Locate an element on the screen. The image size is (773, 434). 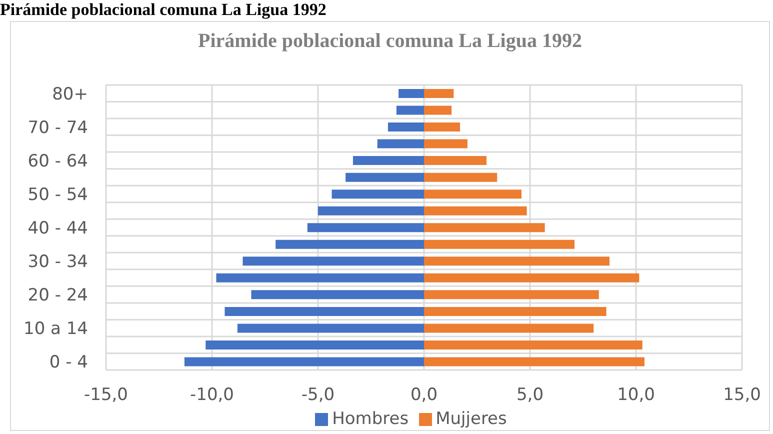
chart-title: Pirámide poblacional comuna La Ligua 1992 is located at coordinates (390, 41).